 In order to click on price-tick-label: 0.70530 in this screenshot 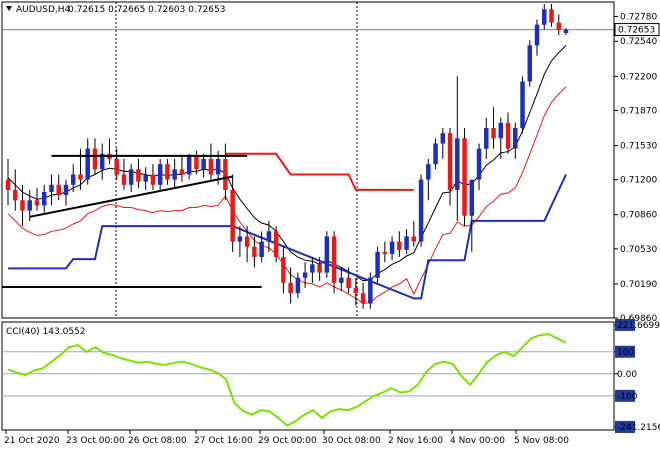, I will do `click(638, 250)`.